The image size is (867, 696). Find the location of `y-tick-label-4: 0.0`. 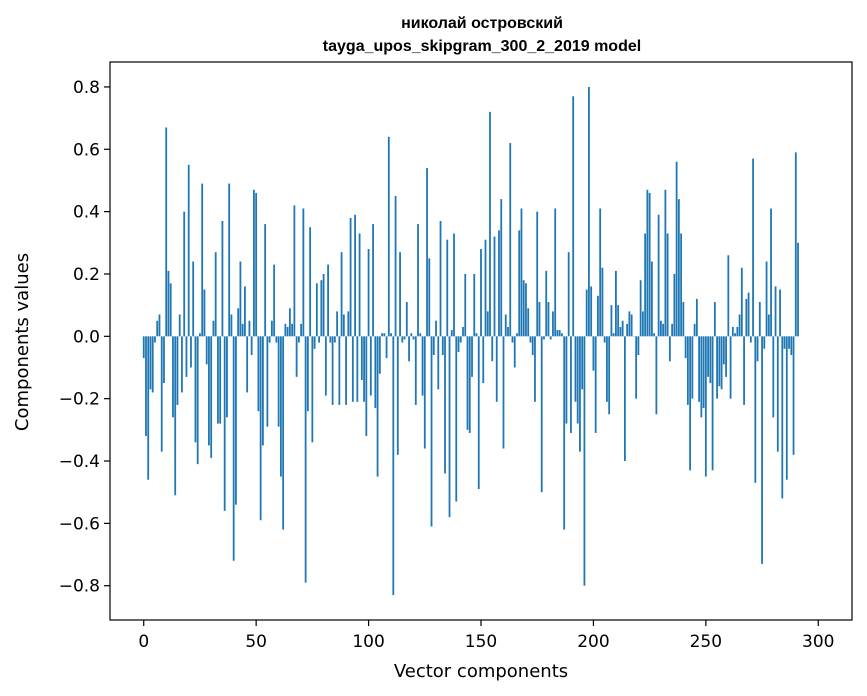

y-tick-label-4: 0.0 is located at coordinates (86, 337).